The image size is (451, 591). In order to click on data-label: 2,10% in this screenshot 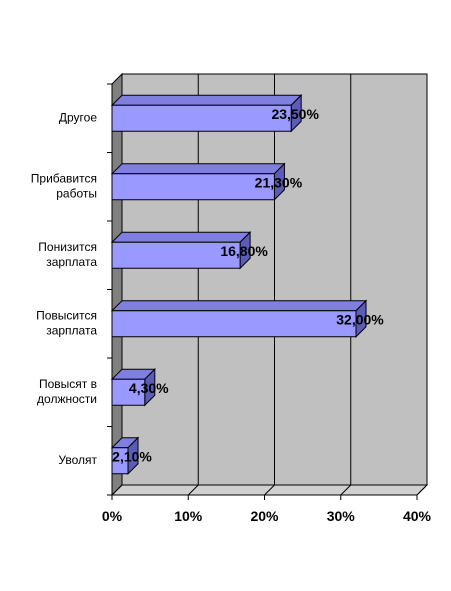, I will do `click(132, 456)`.